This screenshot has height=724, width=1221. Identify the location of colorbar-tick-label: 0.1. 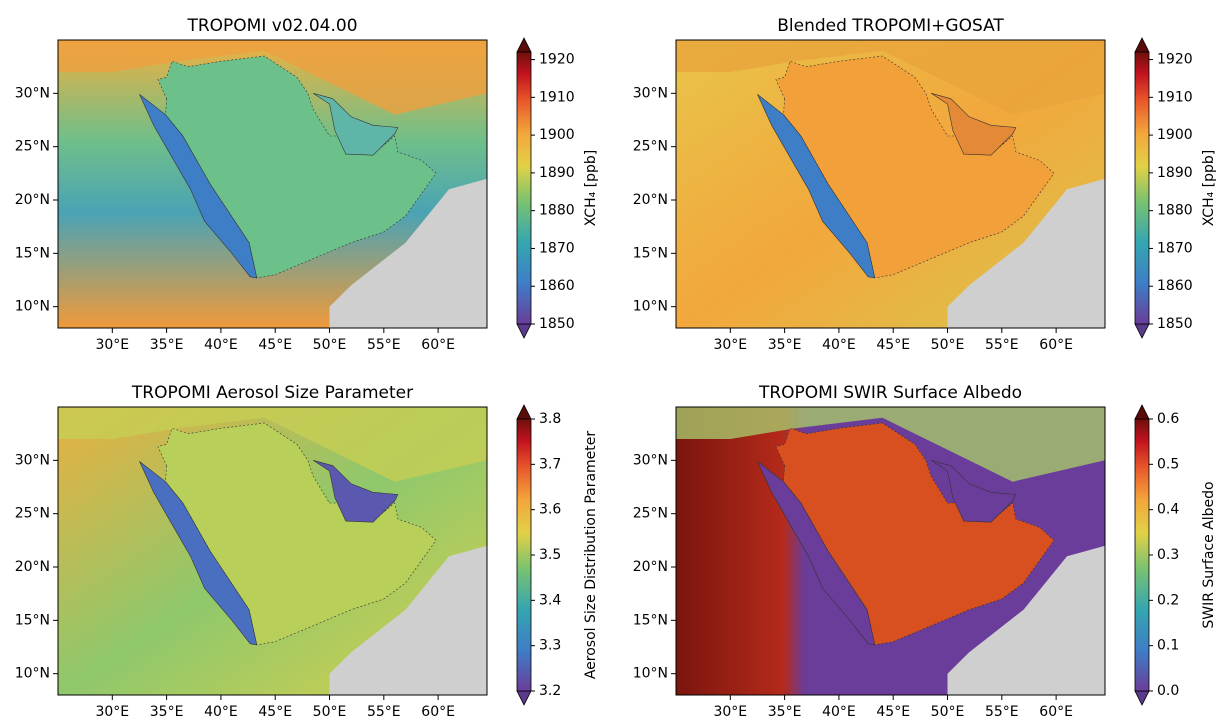
(1168, 646).